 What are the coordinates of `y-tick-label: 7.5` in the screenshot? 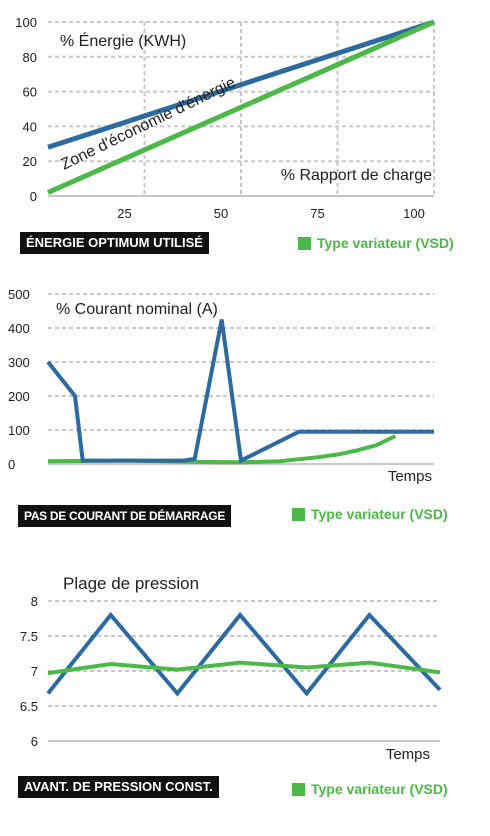 It's located at (29, 636).